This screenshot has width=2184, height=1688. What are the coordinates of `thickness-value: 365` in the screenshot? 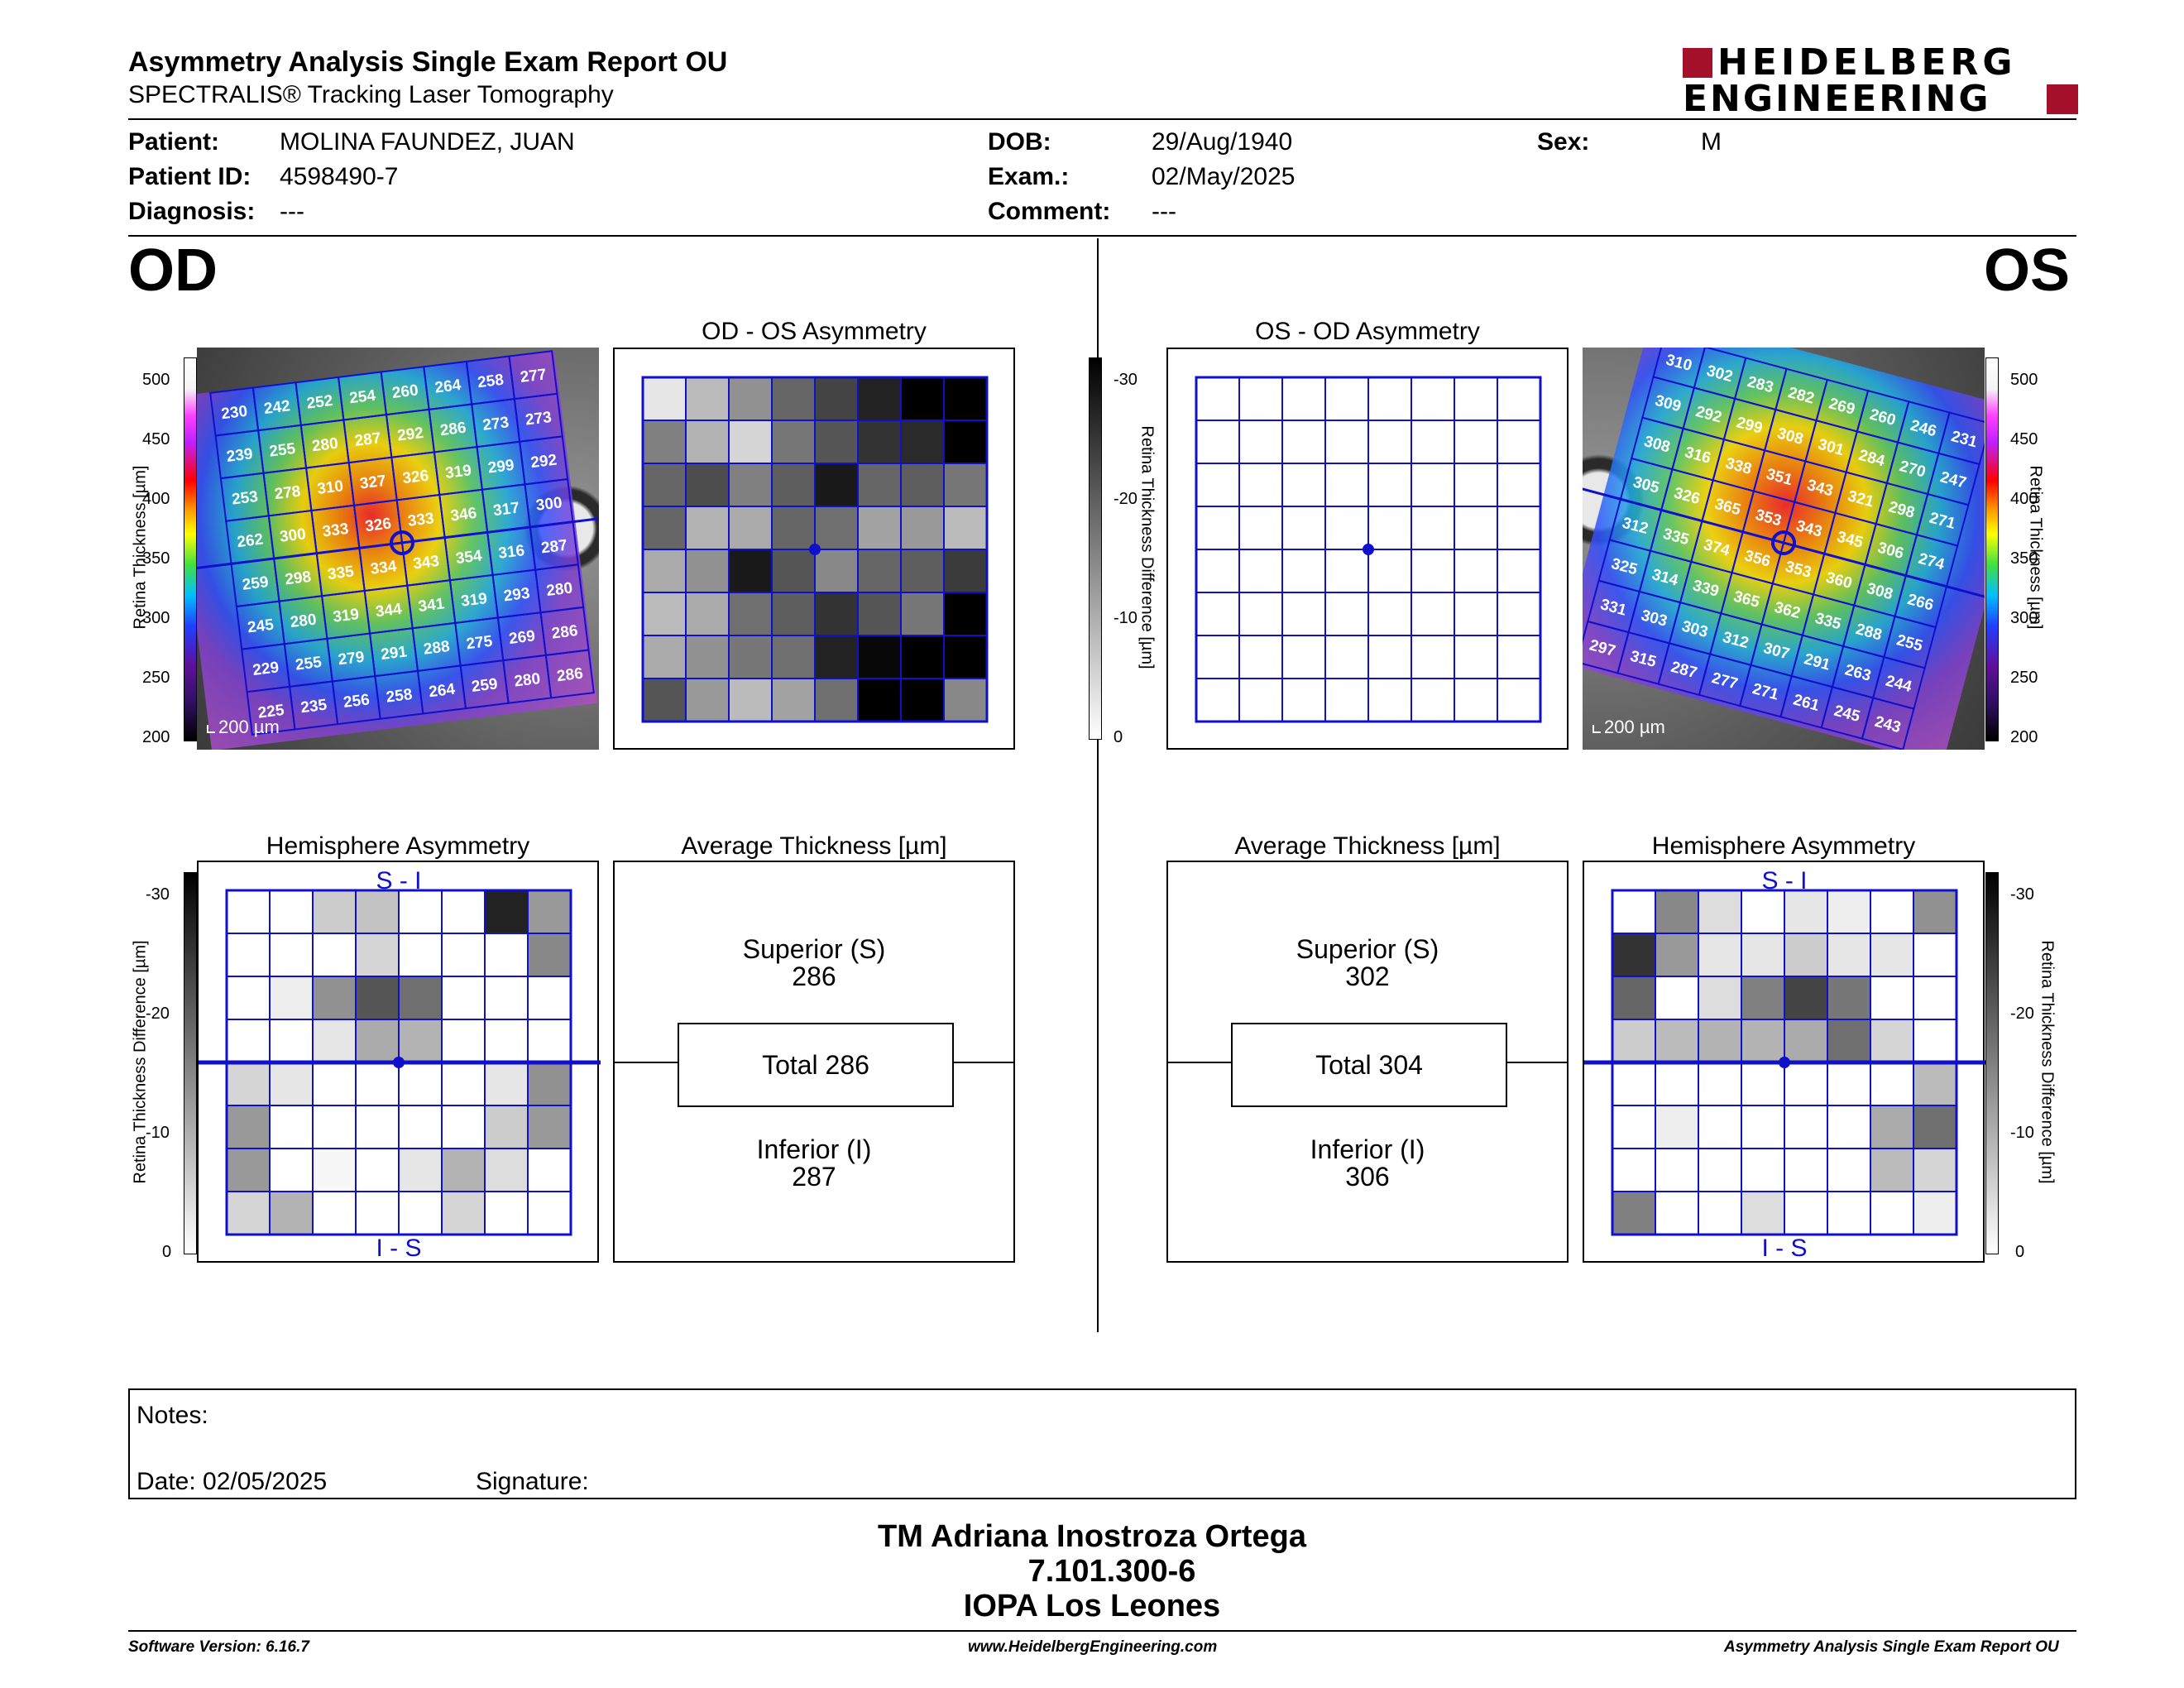 It's located at (1746, 599).